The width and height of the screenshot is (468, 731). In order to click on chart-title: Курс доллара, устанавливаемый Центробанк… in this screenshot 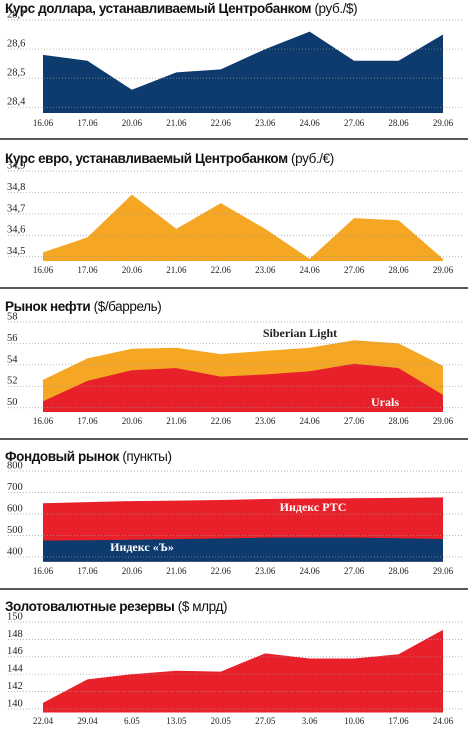, I will do `click(181, 8)`.